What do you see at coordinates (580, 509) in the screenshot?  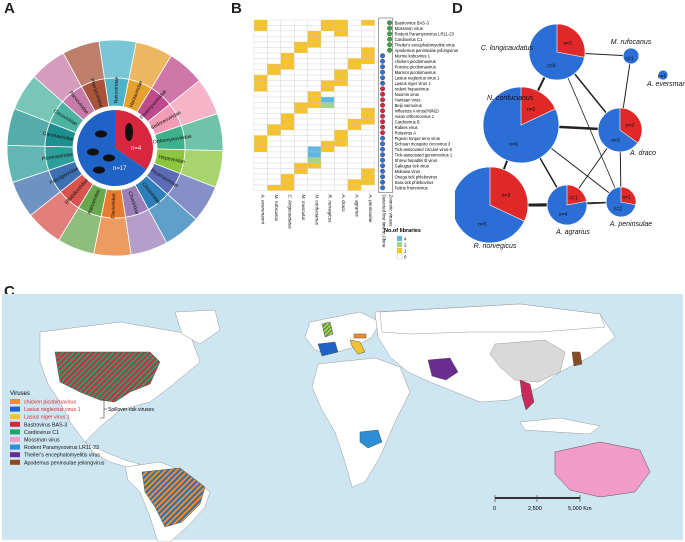 I see `scale-label-5000: 5,000 Km` at bounding box center [580, 509].